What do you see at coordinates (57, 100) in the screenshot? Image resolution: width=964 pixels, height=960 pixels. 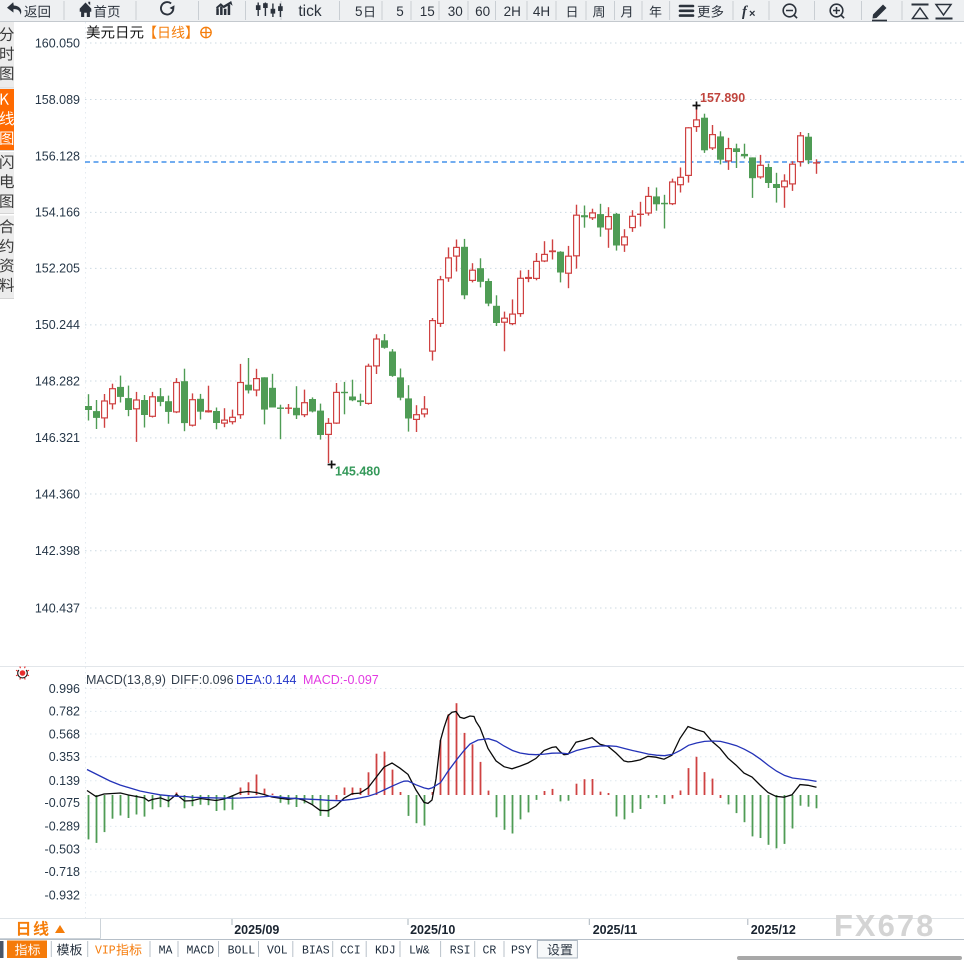 I see `svg-text: 158.089` at bounding box center [57, 100].